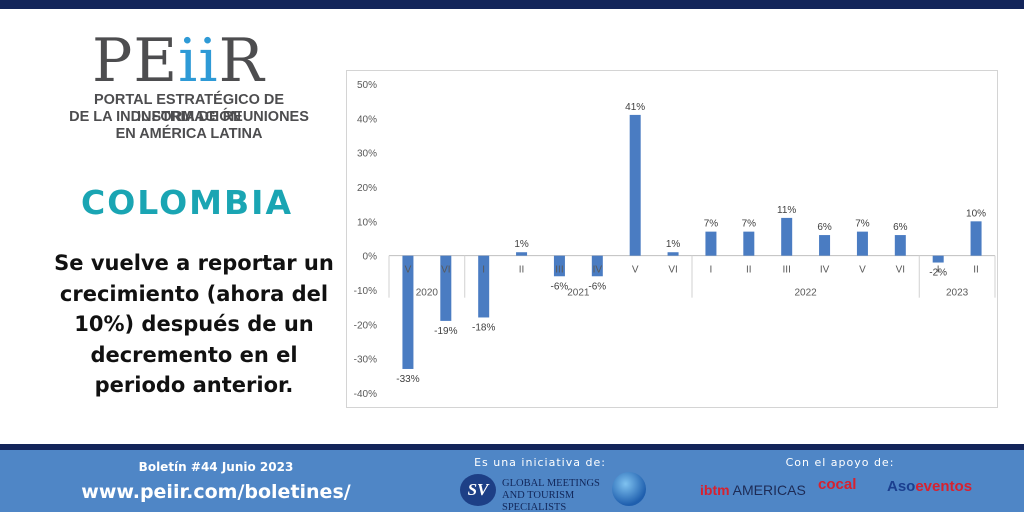  What do you see at coordinates (806, 293) in the screenshot?
I see `group-label: 2022` at bounding box center [806, 293].